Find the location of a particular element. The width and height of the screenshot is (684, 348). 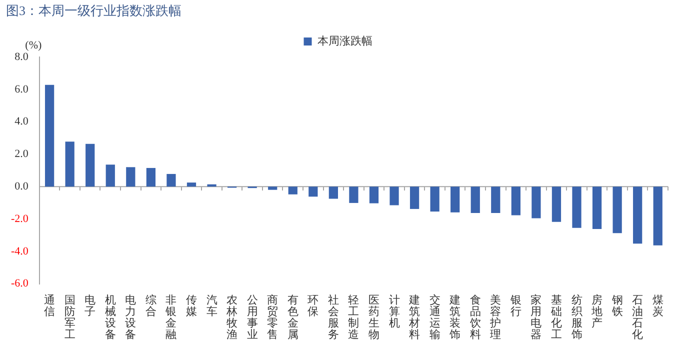

x-tick-label: 煤炭 is located at coordinates (658, 306).